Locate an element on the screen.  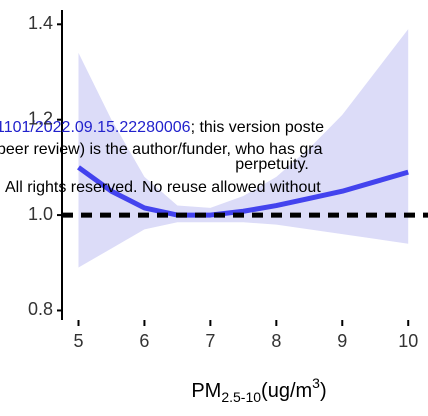
y-tick-label: 1.4 is located at coordinates (40, 23).